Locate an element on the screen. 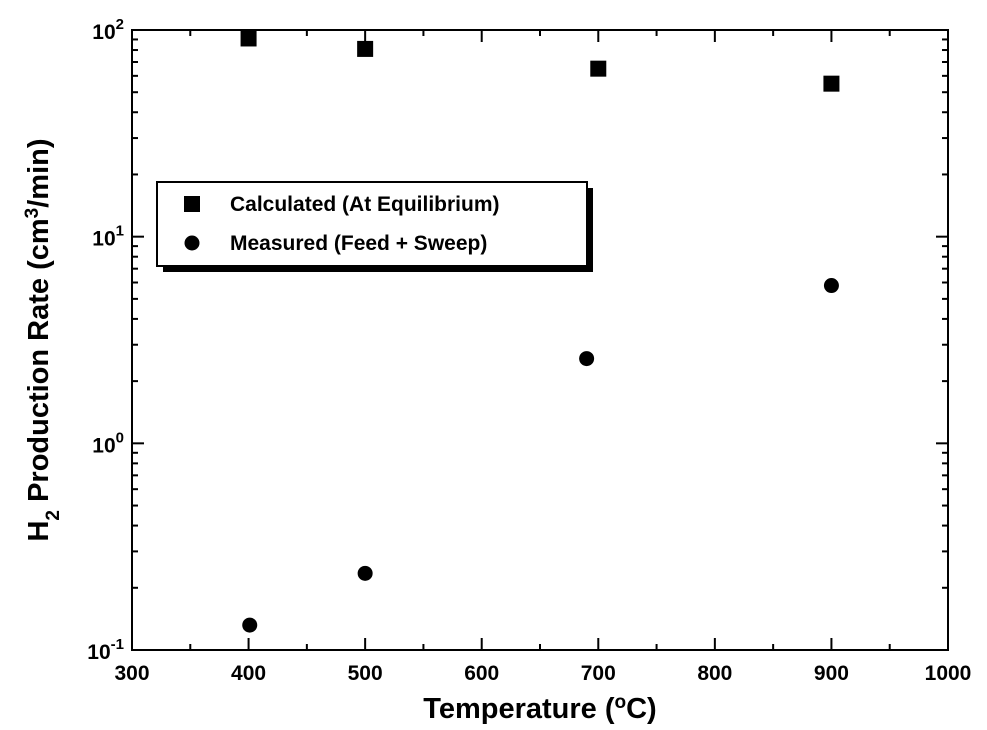 The width and height of the screenshot is (987, 730). y-title-part: Production Rate (cm is located at coordinates (39, 364).